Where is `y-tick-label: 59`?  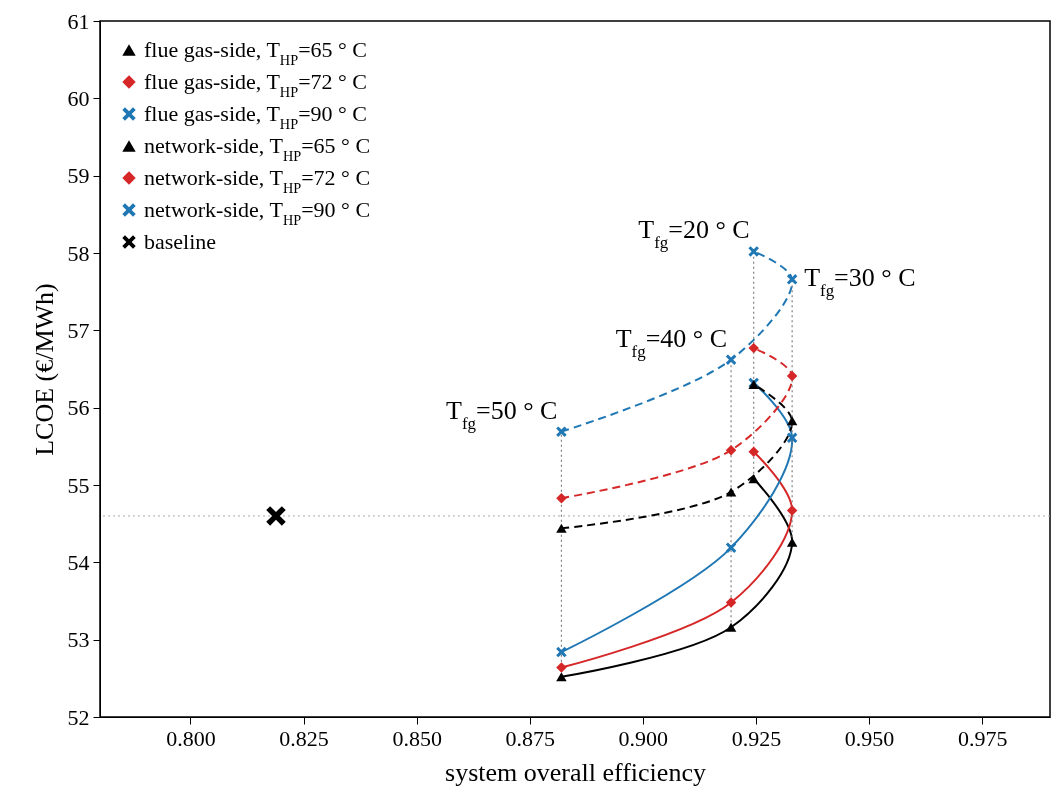
y-tick-label: 59 is located at coordinates (78, 176).